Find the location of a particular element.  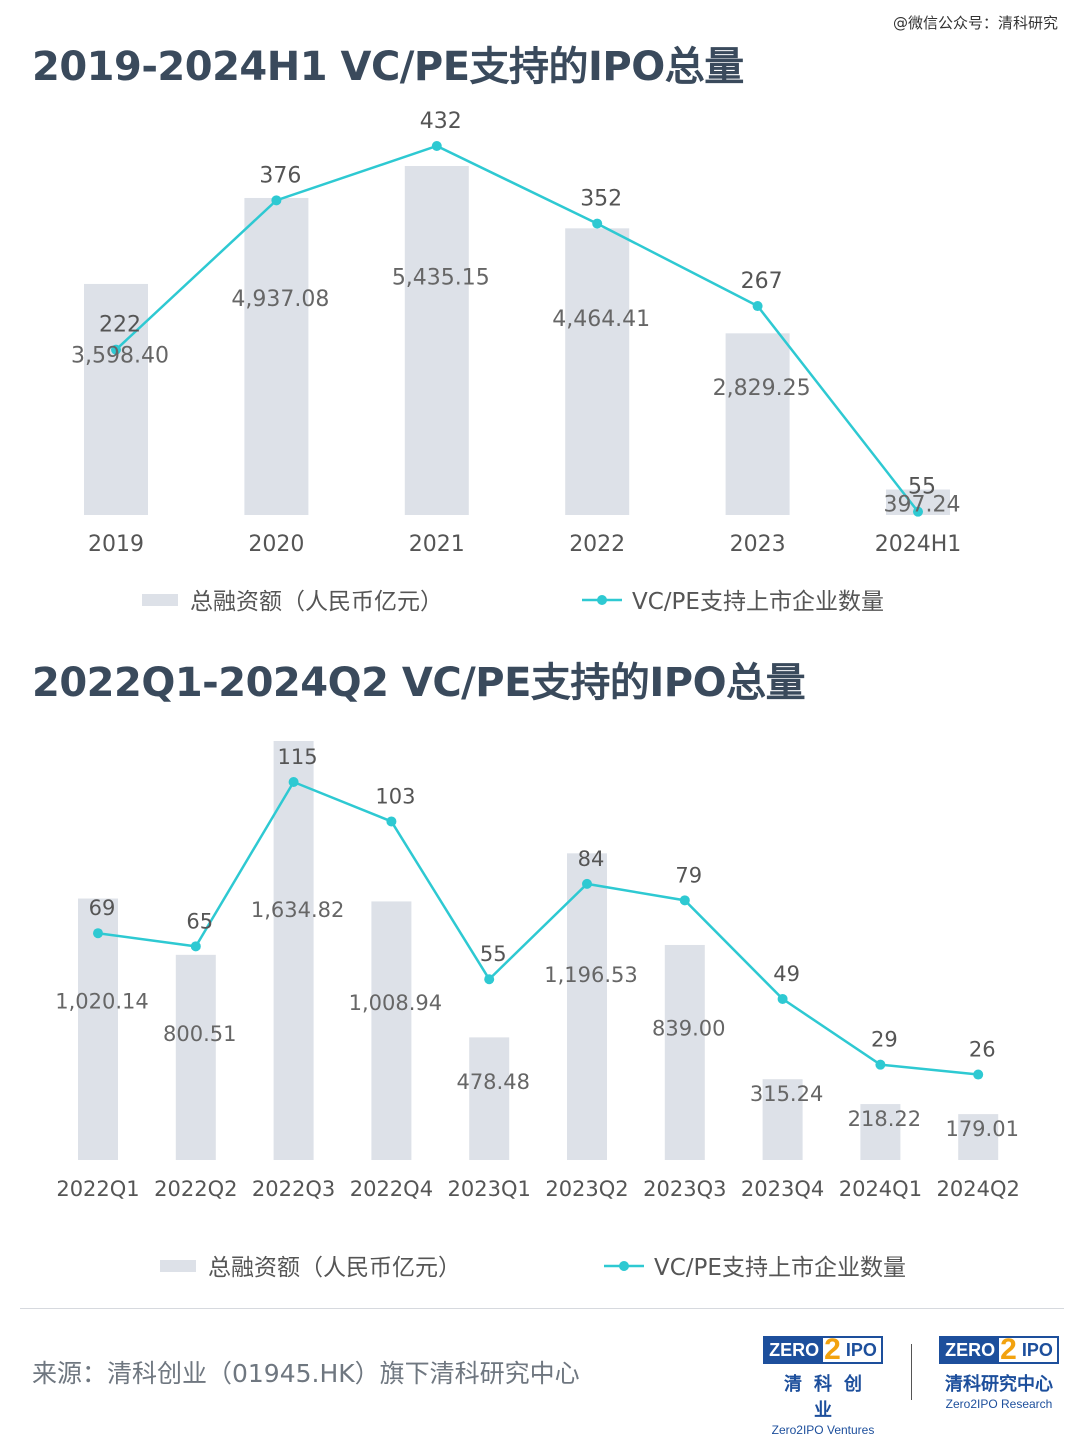

line-point-2023Q4 is located at coordinates (782, 998).